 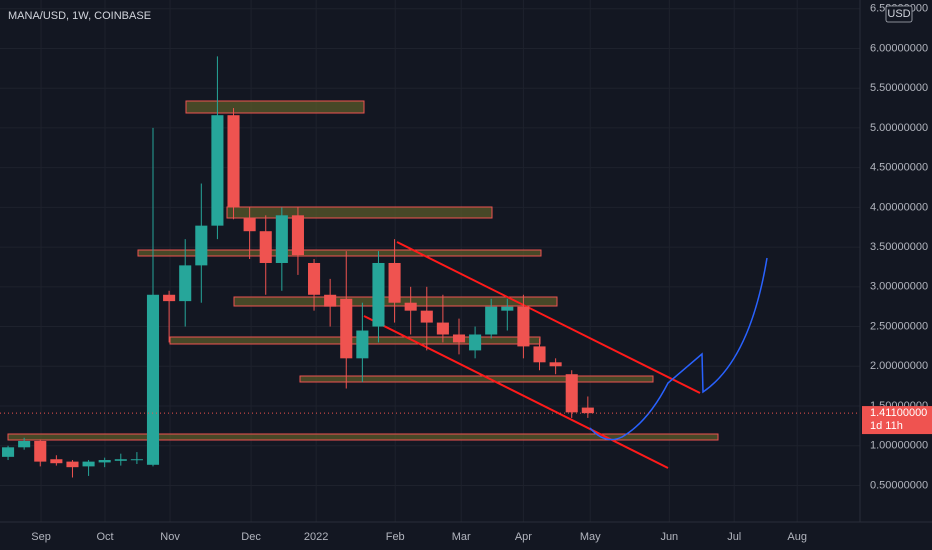 What do you see at coordinates (41, 537) in the screenshot?
I see `x-tick-label: Sep` at bounding box center [41, 537].